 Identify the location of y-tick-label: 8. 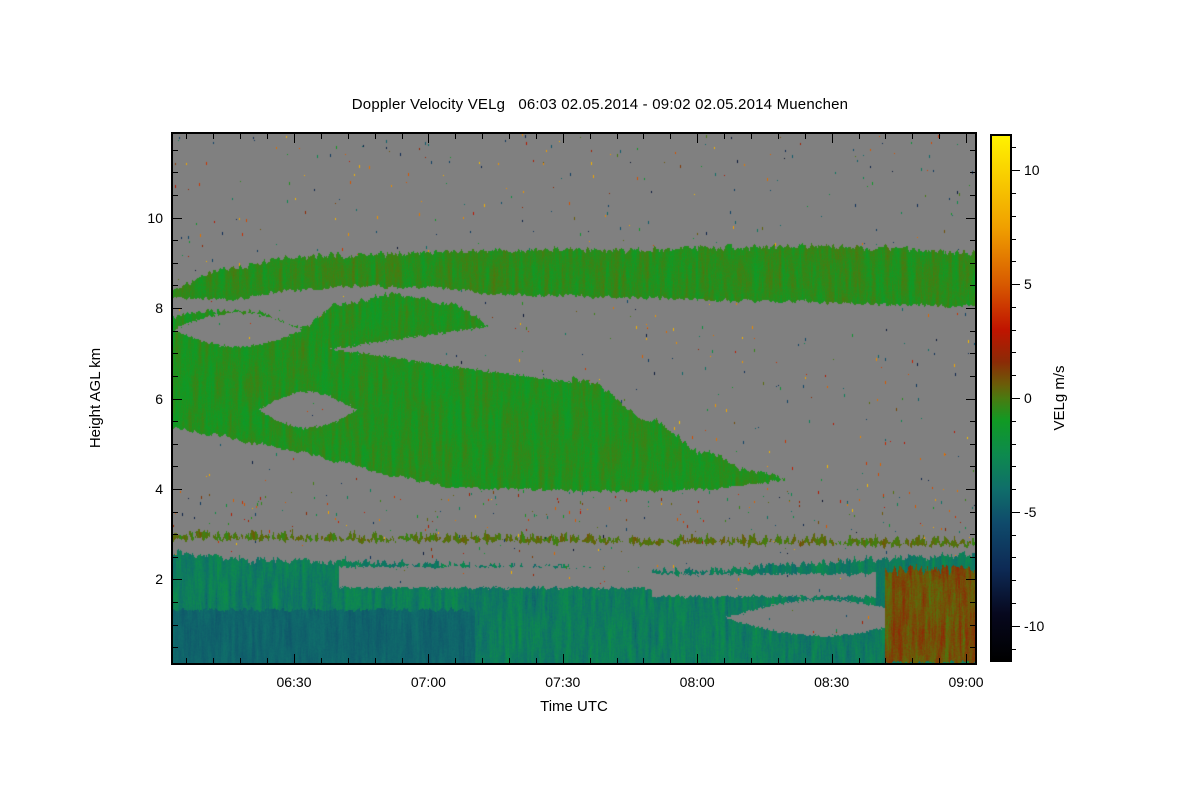
(159, 308).